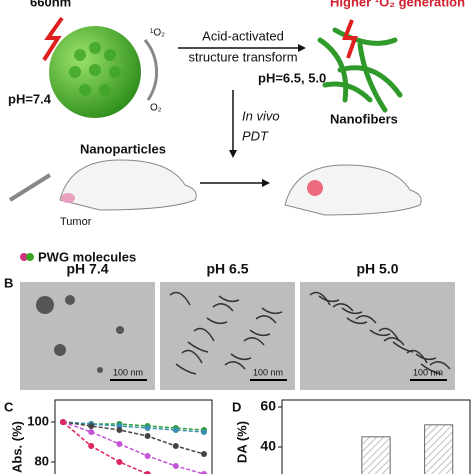 Image resolution: width=474 pixels, height=474 pixels. I want to click on mouse-right, so click(353, 190).